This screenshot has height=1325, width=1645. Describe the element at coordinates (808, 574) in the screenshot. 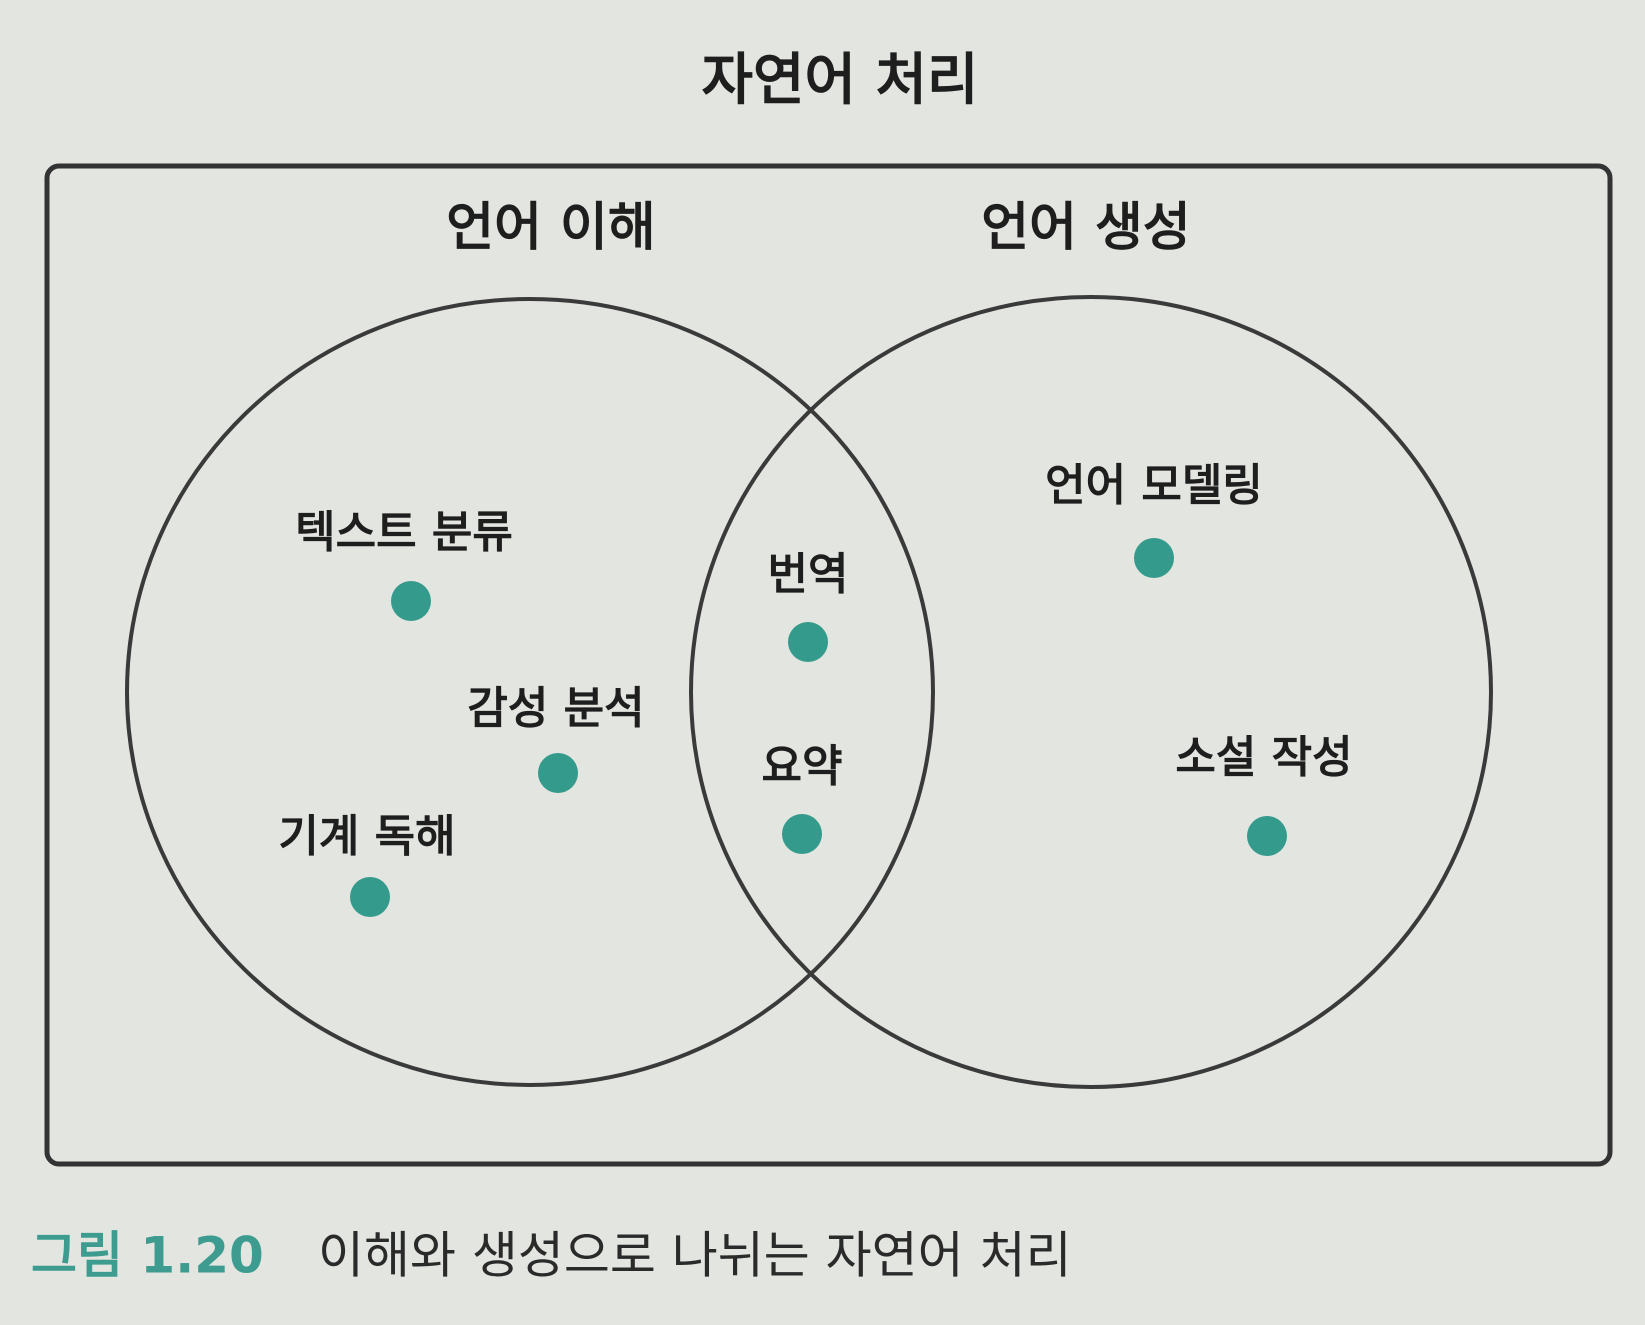

I see `item-label: 번역` at that location.